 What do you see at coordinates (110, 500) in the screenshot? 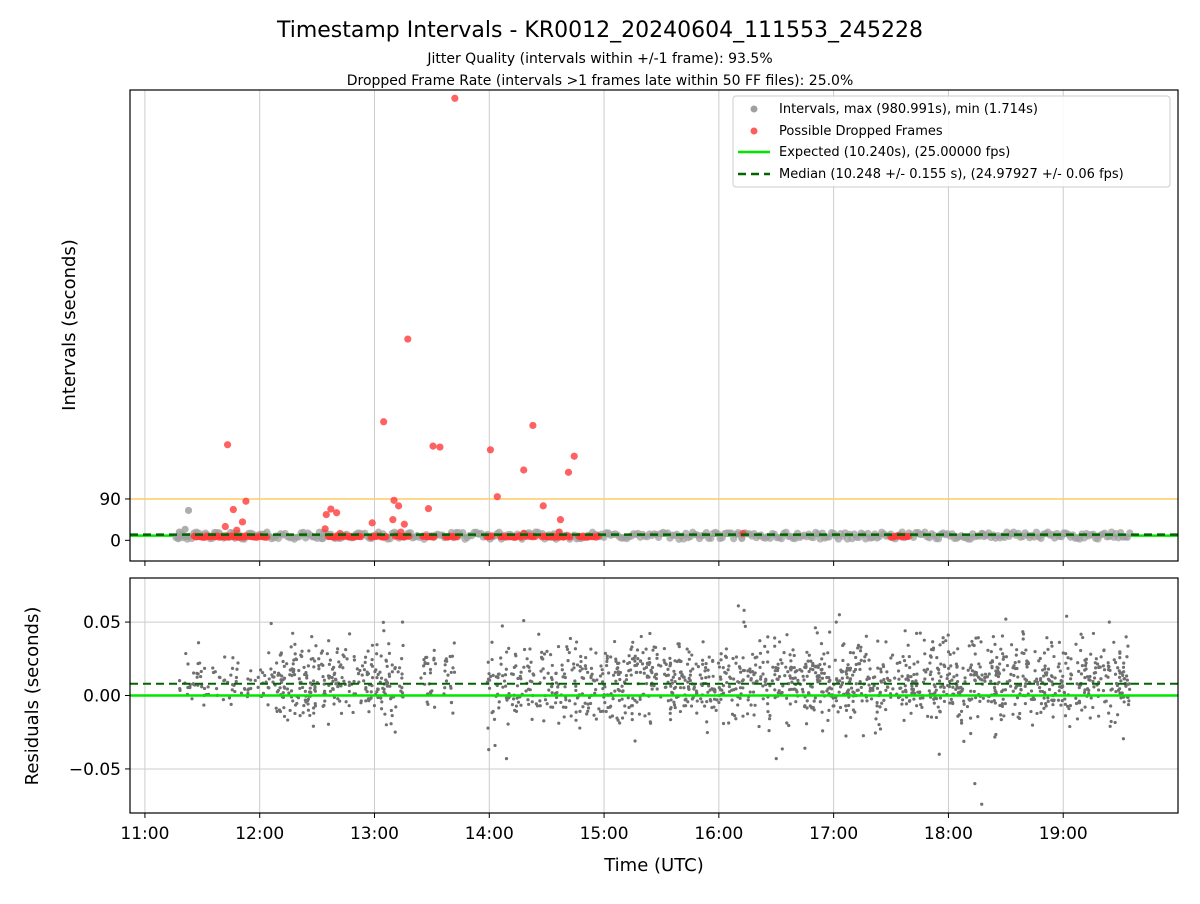
I see `intervals-y-tick-label: 90` at bounding box center [110, 500].